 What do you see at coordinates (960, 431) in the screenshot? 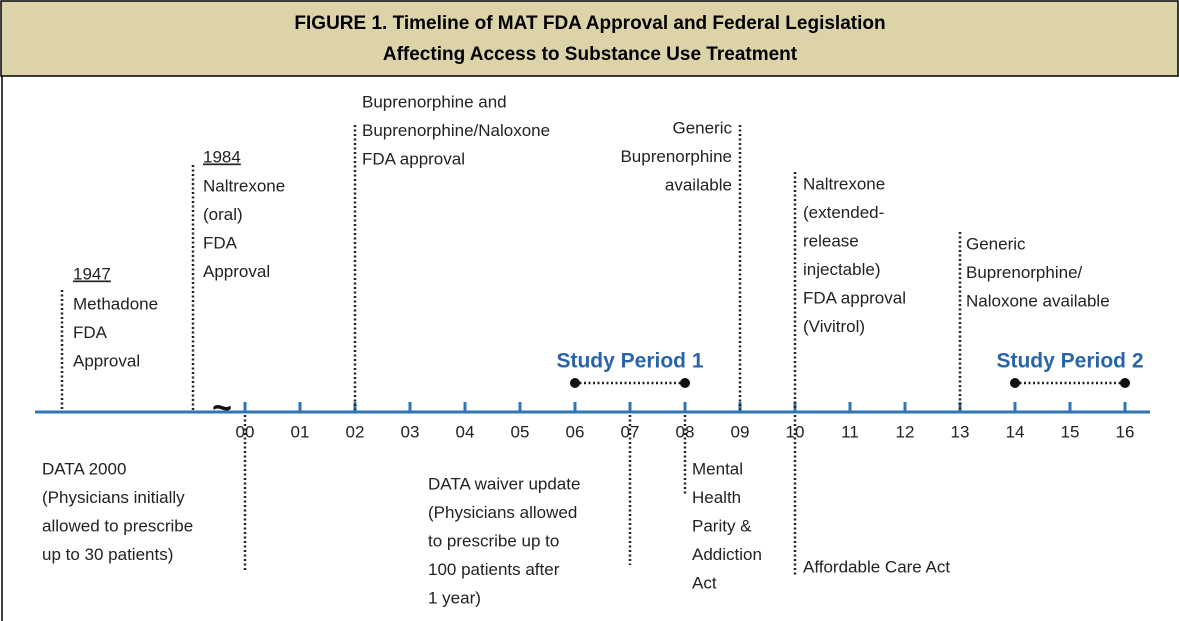
I see `tick-label: 13` at bounding box center [960, 431].